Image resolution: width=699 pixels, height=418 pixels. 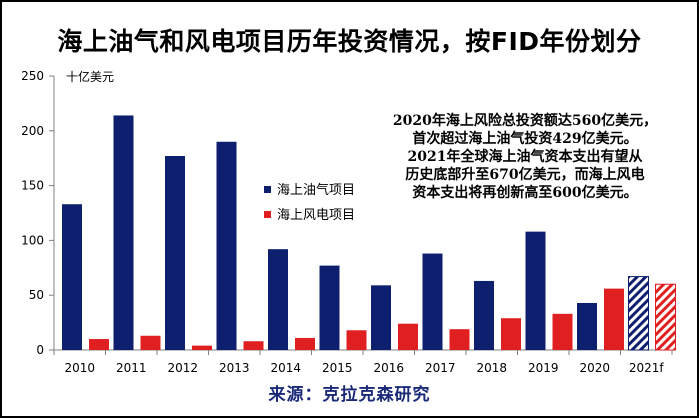 I want to click on x-tick-label: 2020, so click(x=594, y=368).